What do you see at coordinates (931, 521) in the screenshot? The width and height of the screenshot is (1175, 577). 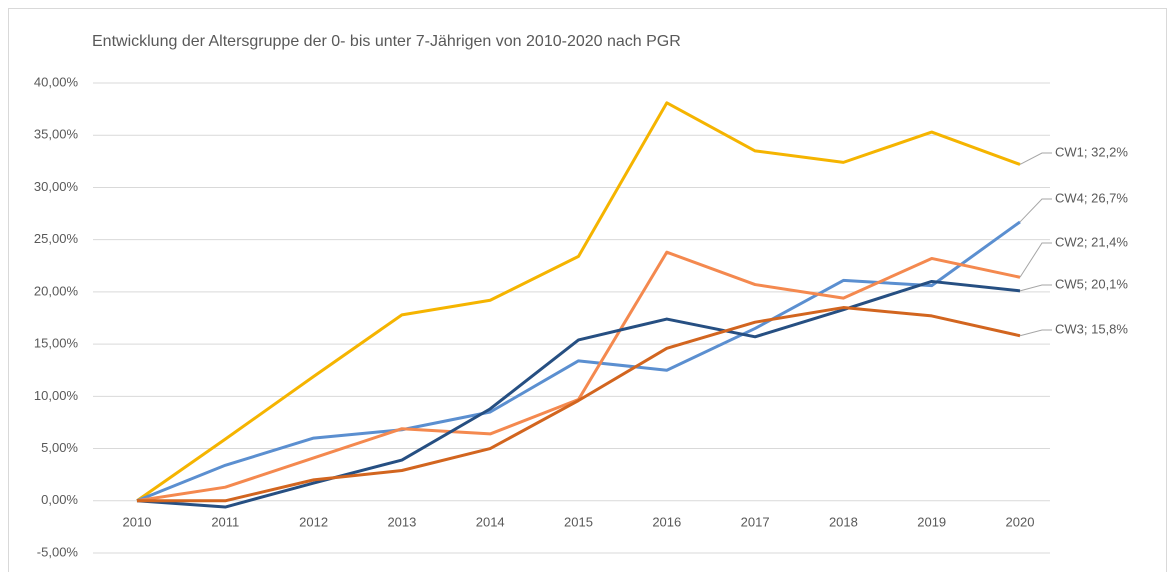 I see `x-tick-label: 2019` at bounding box center [931, 521].